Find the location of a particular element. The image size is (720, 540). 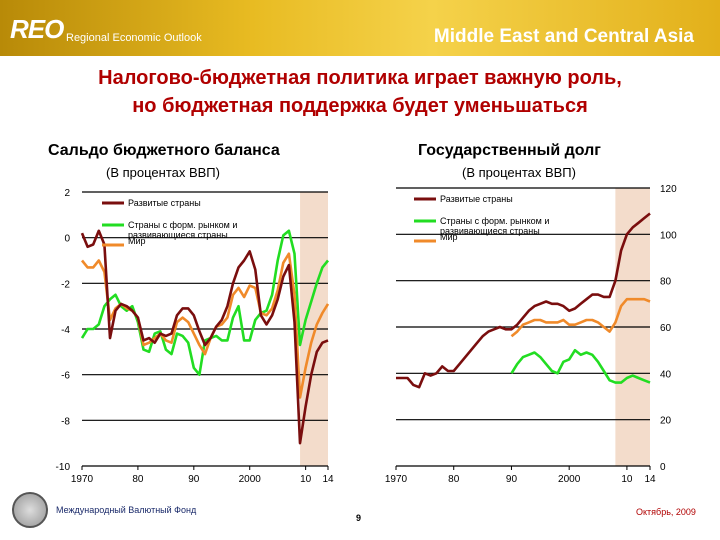

left-chart-unit: (В процентах ВВП) is located at coordinates (163, 172).